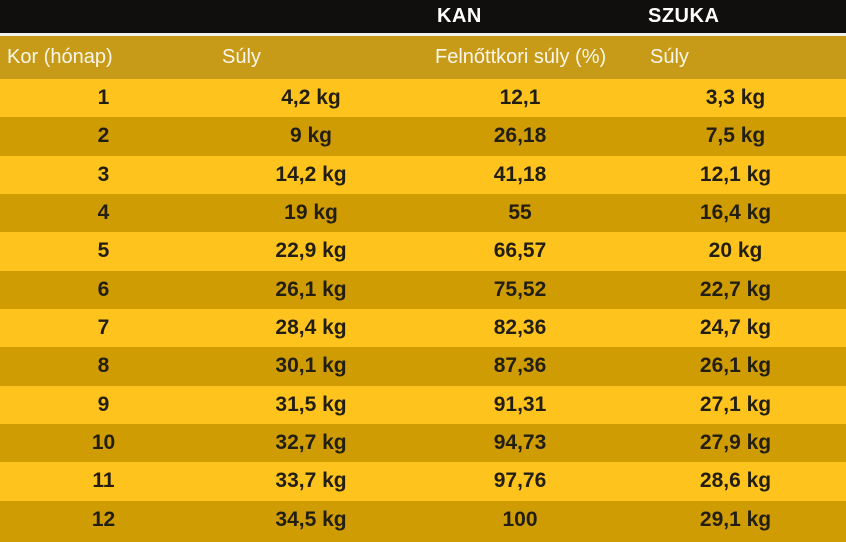 The height and width of the screenshot is (542, 846). Describe the element at coordinates (311, 136) in the screenshot. I see `cell-weight-kan: 9 kg` at that location.